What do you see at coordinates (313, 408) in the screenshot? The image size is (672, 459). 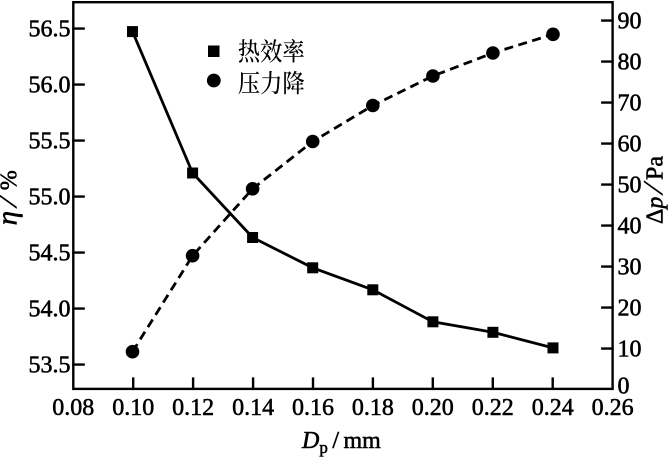 I see `svg-text: 0.16` at bounding box center [313, 408].